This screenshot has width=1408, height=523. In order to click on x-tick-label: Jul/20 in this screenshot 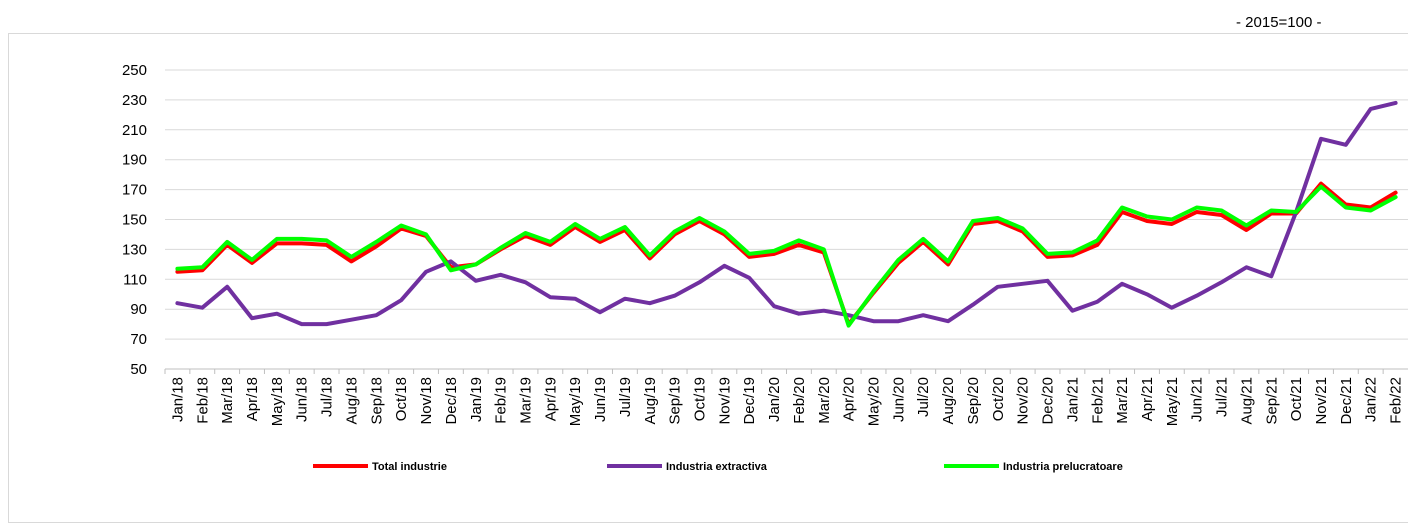, I will do `click(923, 397)`.